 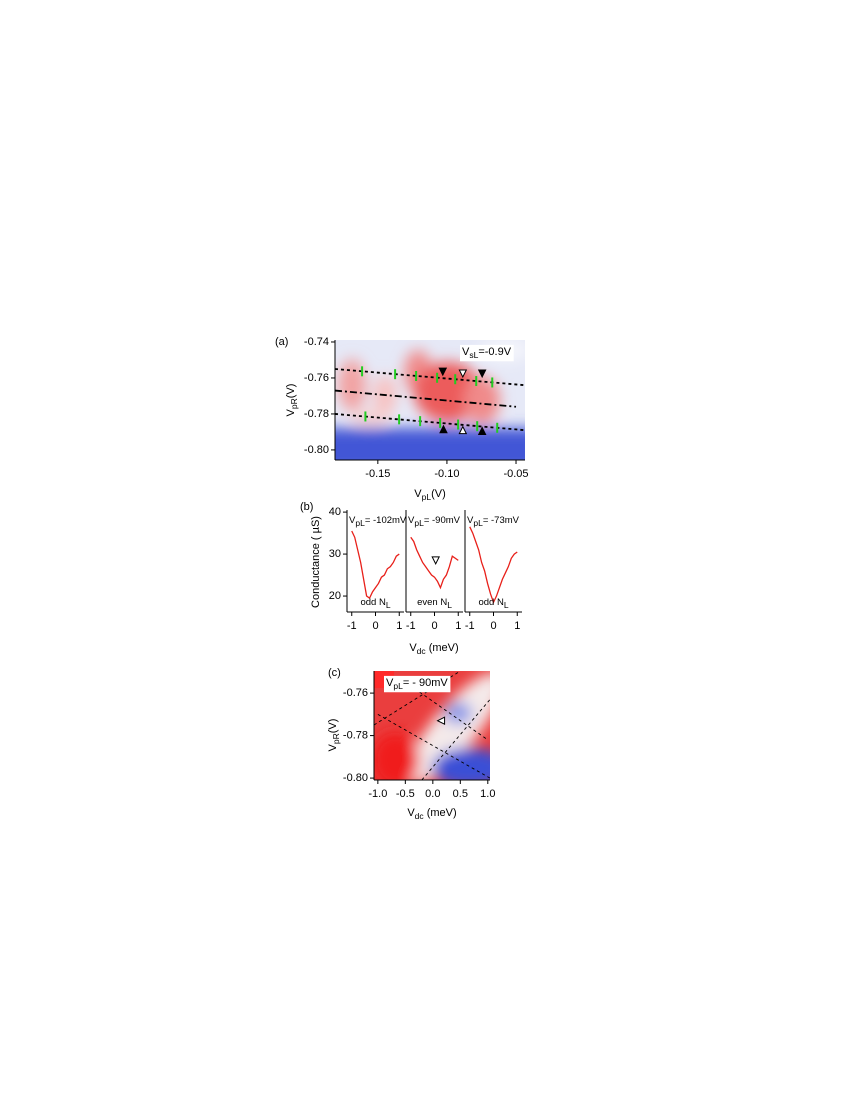 I want to click on label-part: Conductance ( µS), so click(x=316, y=562).